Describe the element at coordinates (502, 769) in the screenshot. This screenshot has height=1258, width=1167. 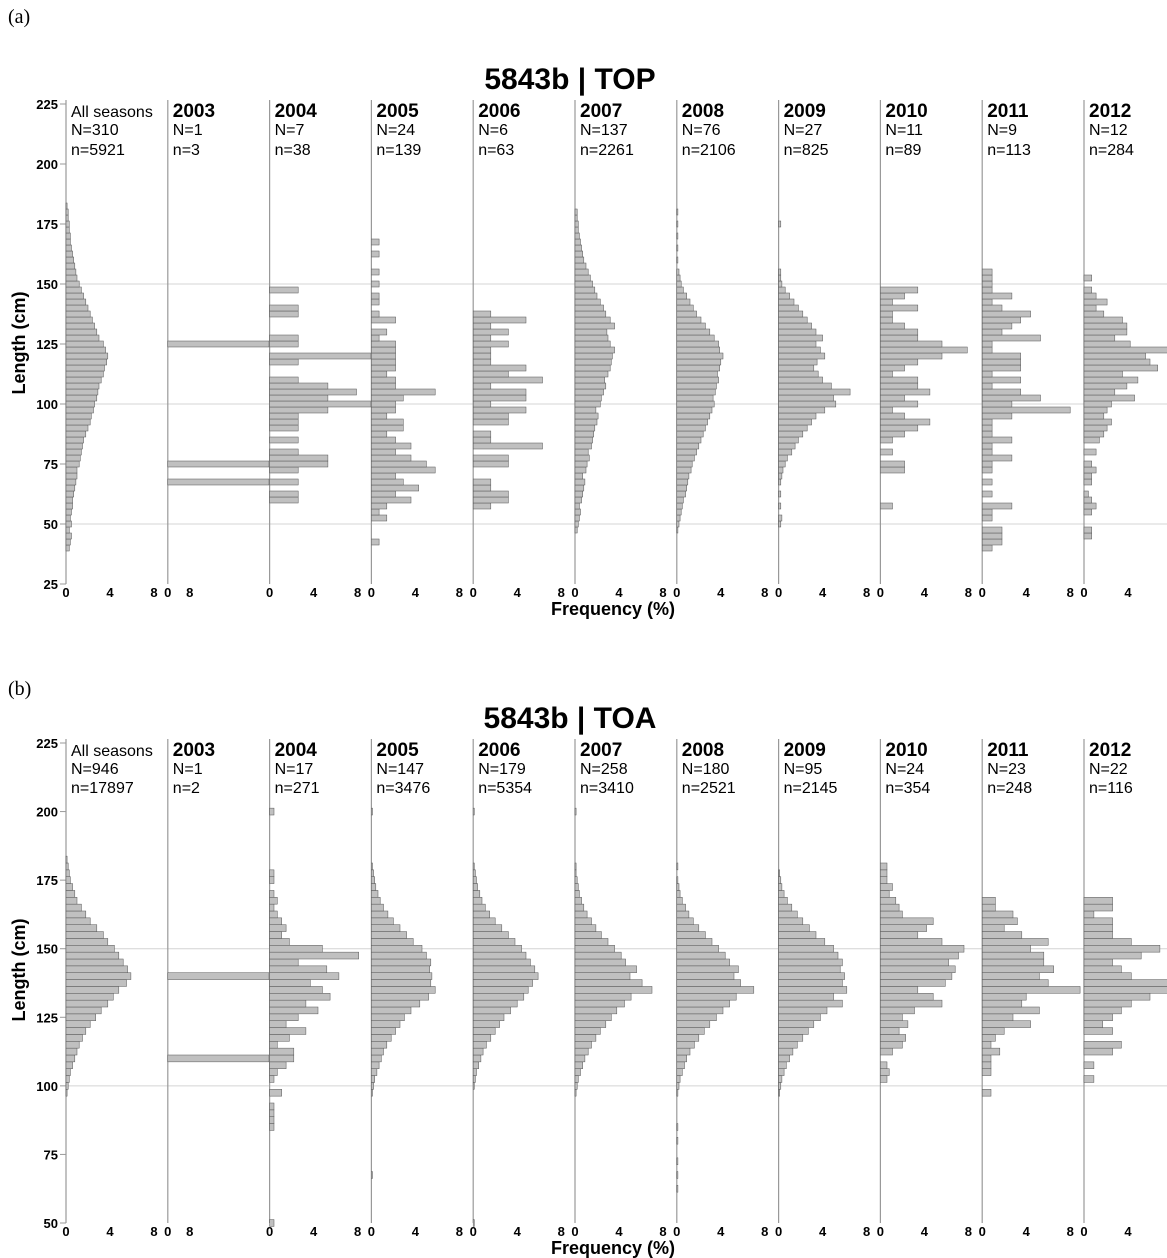
I see `sample-count-N: N=179` at that location.